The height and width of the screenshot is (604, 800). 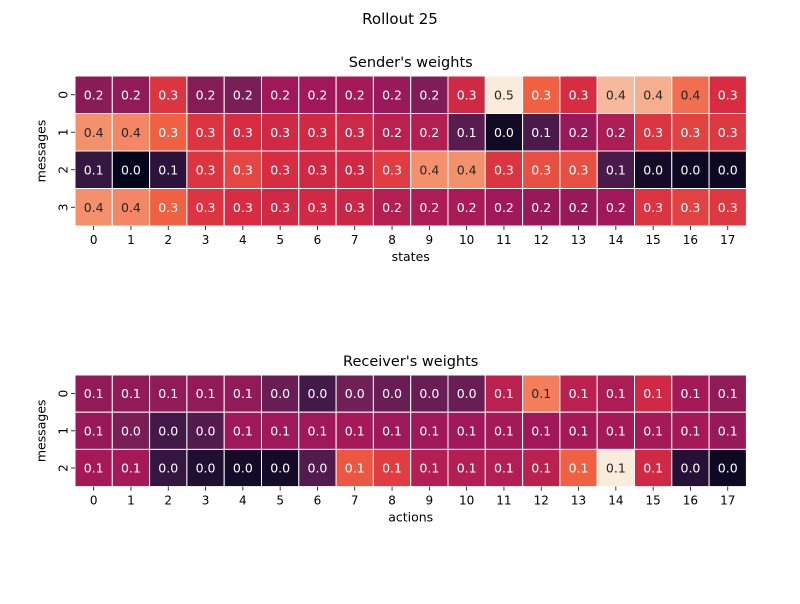 What do you see at coordinates (355, 501) in the screenshot?
I see `x-tick-label: 7` at bounding box center [355, 501].